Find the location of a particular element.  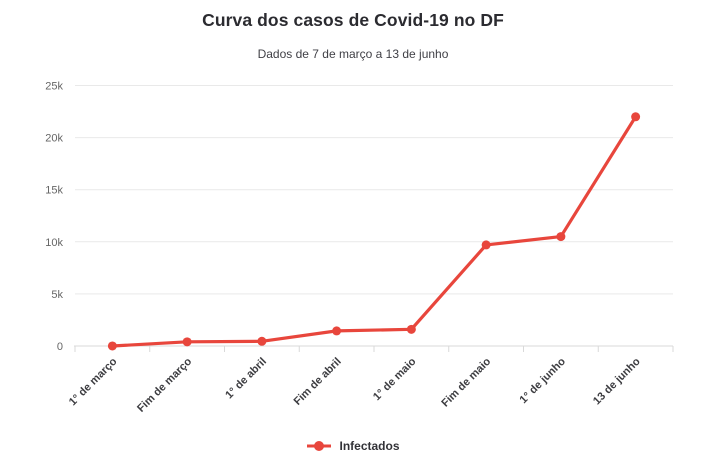

y-axis-tick-label: 15k is located at coordinates (54, 191).